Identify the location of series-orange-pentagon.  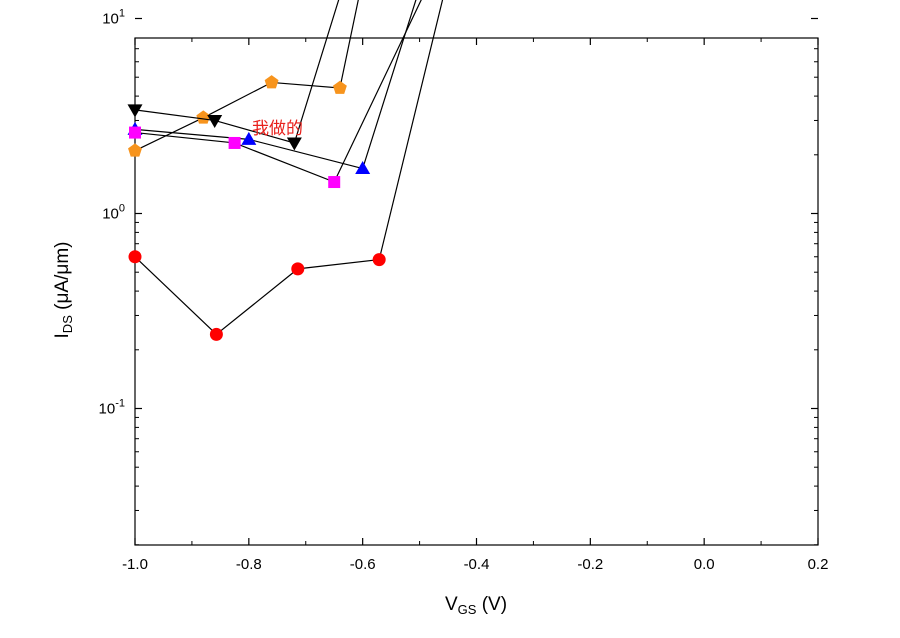
(243, 78).